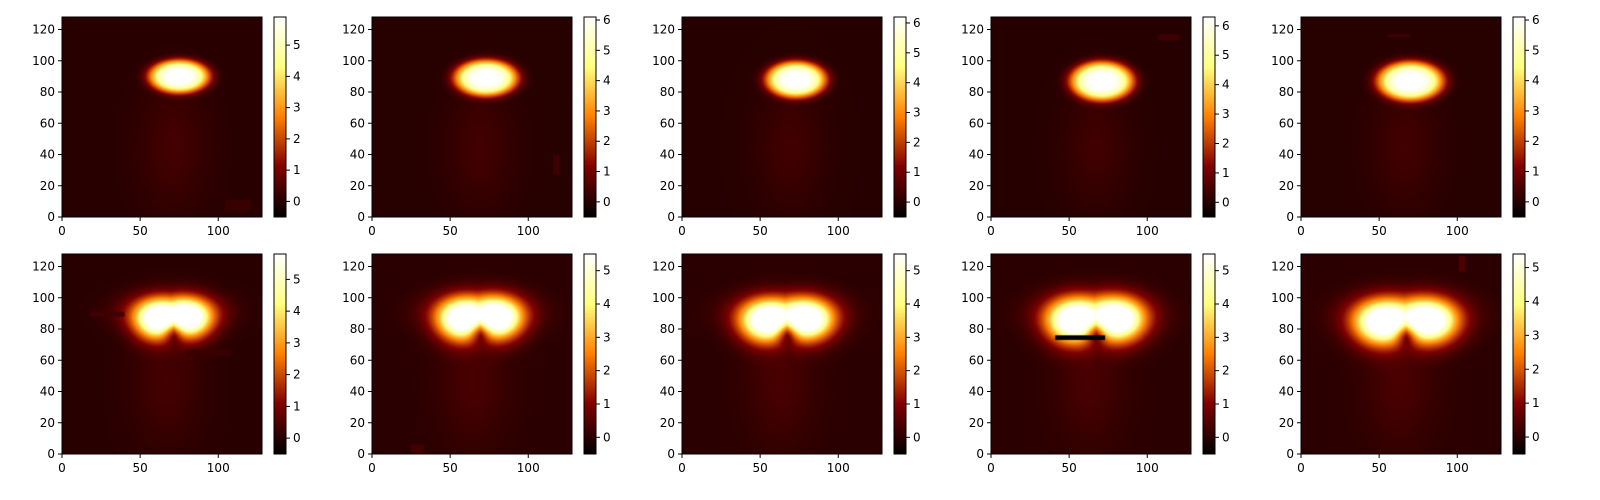 This screenshot has height=500, width=1600. What do you see at coordinates (1405, 125) in the screenshot?
I see `heatmap-panel-5: 0 50 100 0 20 40 60 80 100 120 0 1 2 3 4 5 6` at bounding box center [1405, 125].